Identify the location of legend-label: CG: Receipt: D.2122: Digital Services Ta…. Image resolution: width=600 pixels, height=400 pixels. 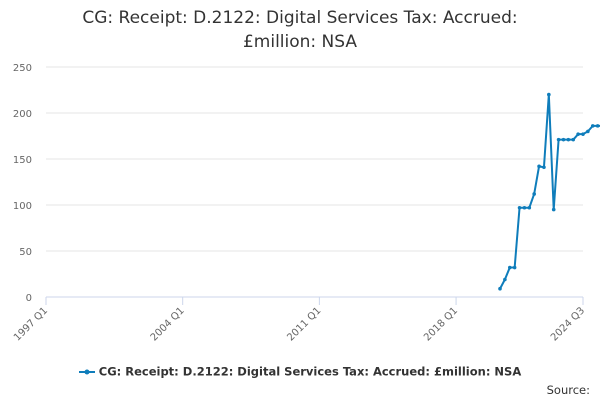
(310, 371).